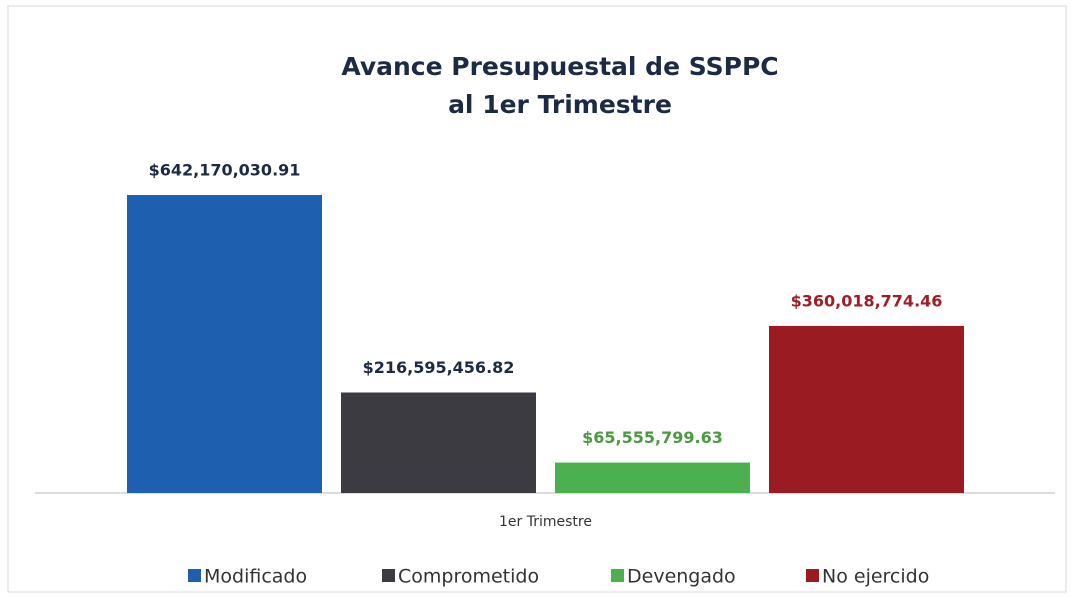 Image resolution: width=1073 pixels, height=597 pixels. Describe the element at coordinates (681, 577) in the screenshot. I see `legend-label: Devengado` at that location.